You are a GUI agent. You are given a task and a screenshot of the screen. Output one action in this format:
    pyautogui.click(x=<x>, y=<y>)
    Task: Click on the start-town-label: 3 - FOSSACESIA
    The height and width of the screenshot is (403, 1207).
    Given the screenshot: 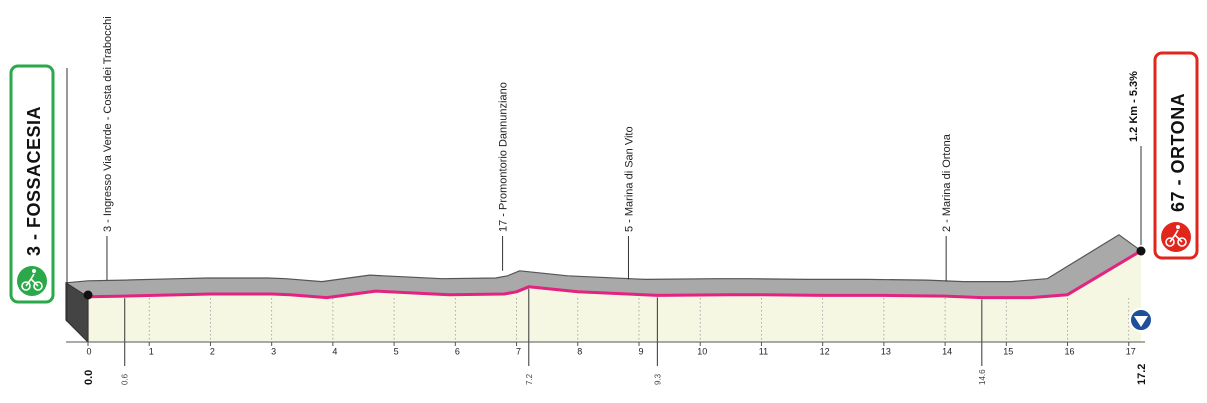 What is the action you would take?
    pyautogui.click(x=34, y=181)
    